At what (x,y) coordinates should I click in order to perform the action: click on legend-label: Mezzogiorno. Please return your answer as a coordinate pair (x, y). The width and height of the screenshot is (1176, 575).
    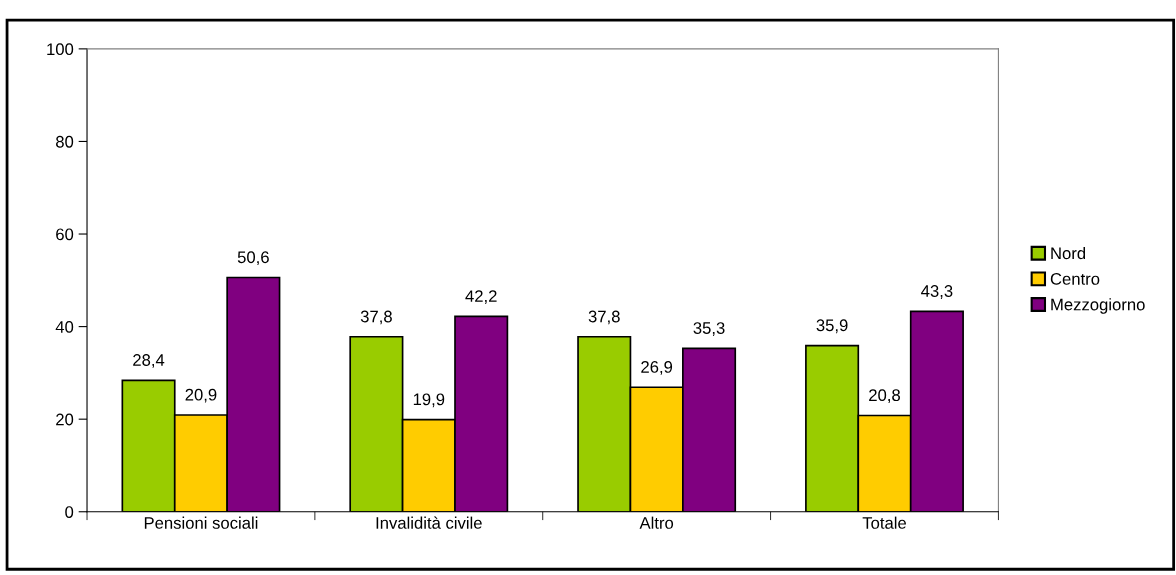
    Looking at the image, I should click on (1098, 306).